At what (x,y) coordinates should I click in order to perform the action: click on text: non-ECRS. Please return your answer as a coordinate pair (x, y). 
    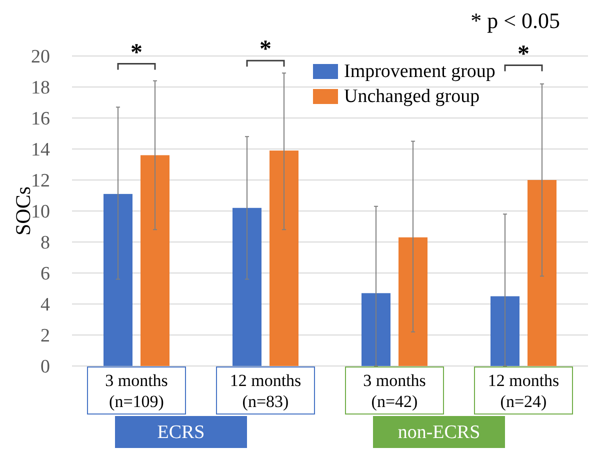
    Looking at the image, I should click on (439, 432).